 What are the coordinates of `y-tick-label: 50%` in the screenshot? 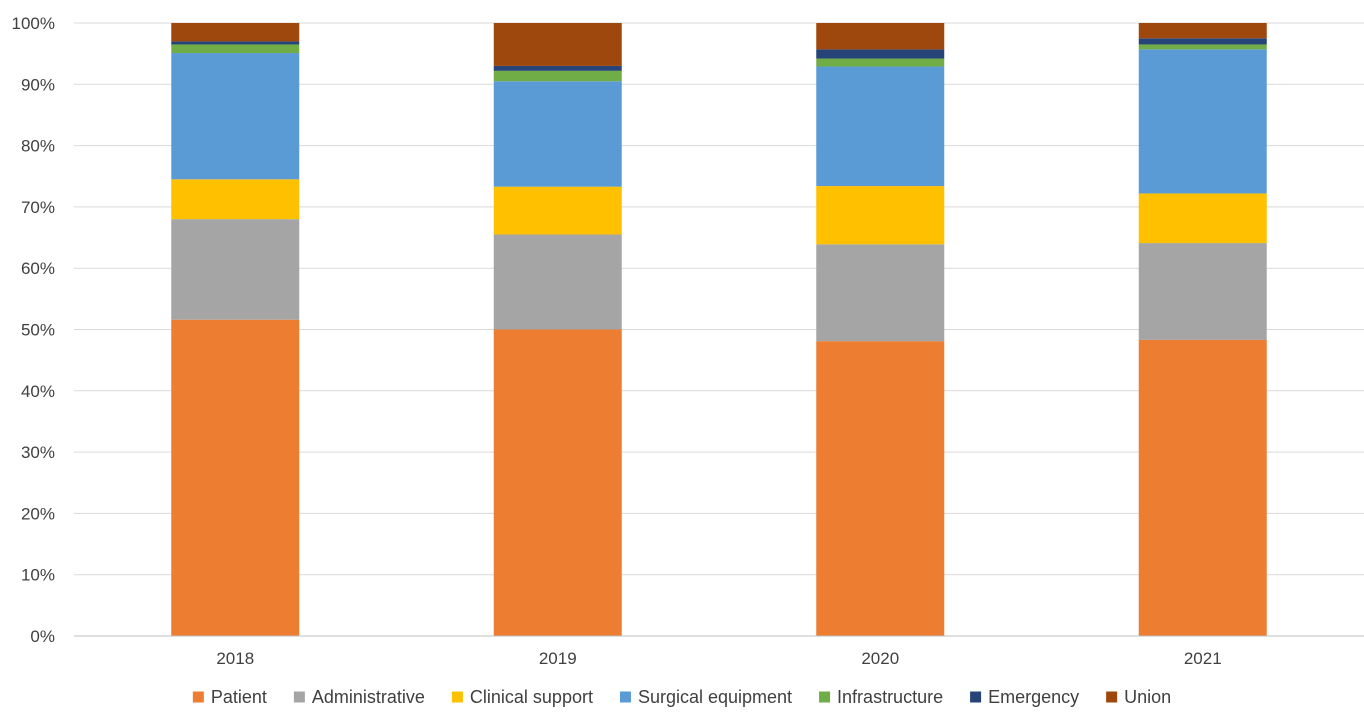 It's located at (38, 330).